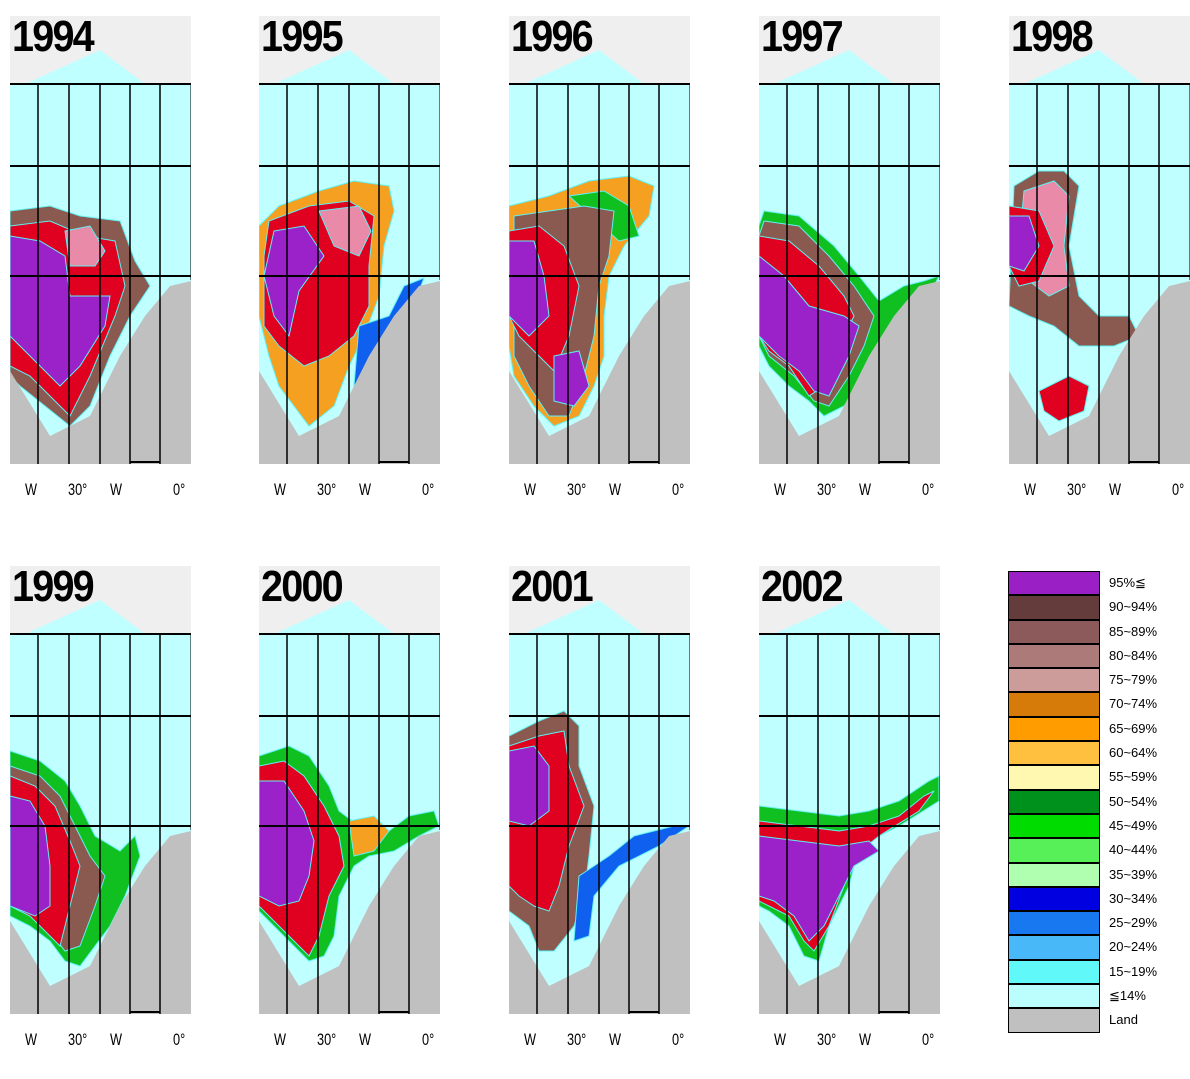  I want to click on legend-item: 70~74%, so click(1098, 704).